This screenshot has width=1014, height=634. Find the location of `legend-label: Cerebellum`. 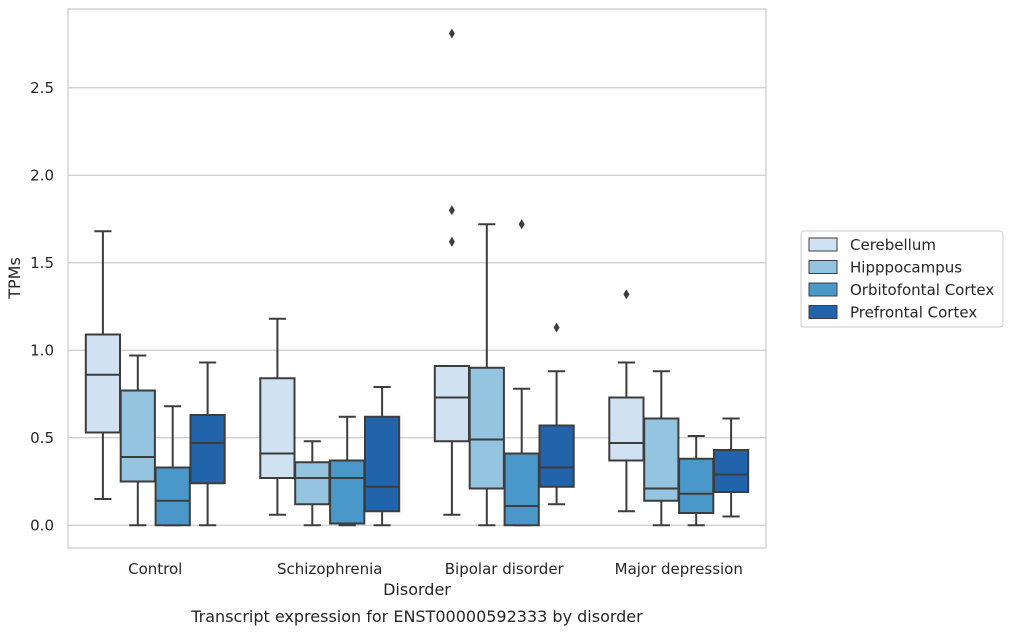

legend-label: Cerebellum is located at coordinates (893, 245).